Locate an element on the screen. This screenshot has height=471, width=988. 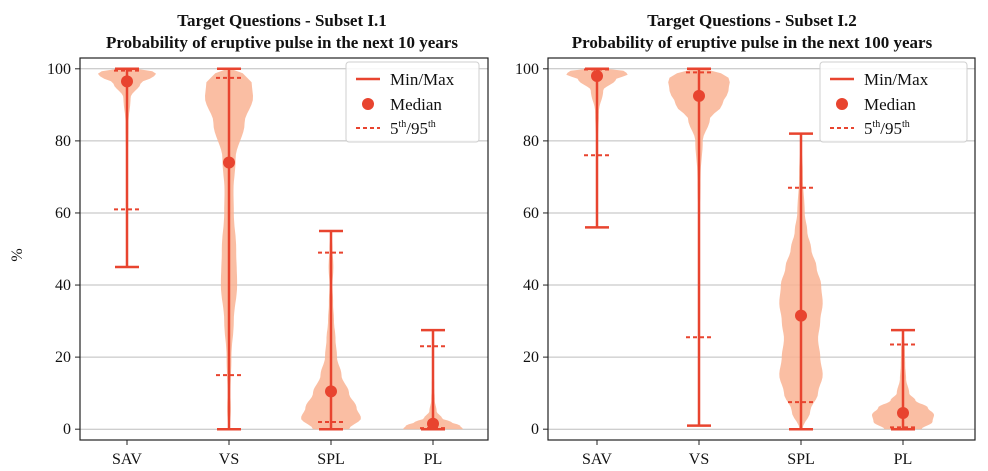
chart-title-line1: Target Questions - Subset I.1 is located at coordinates (282, 20).